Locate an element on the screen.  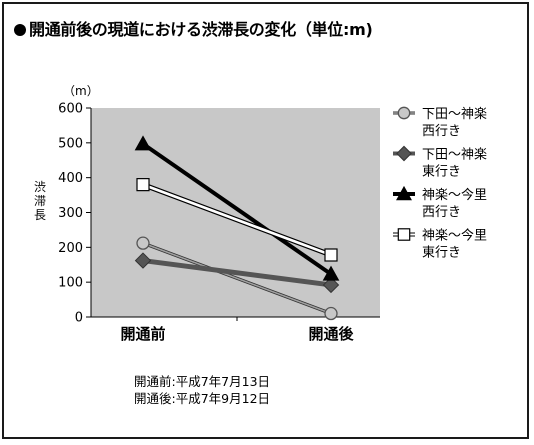
chart-title-text: 開通前後の現道における渋滞長の変化（単位:m) is located at coordinates (201, 29).